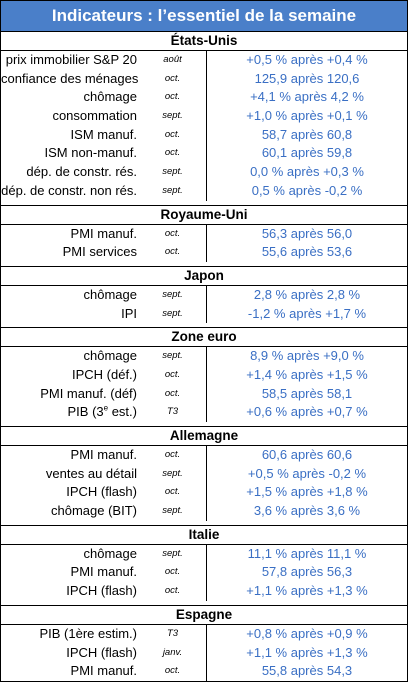 This screenshot has height=682, width=410. What do you see at coordinates (204, 554) in the screenshot?
I see `table-row: chômage sept. 11,1 % après 11,1 %` at bounding box center [204, 554].